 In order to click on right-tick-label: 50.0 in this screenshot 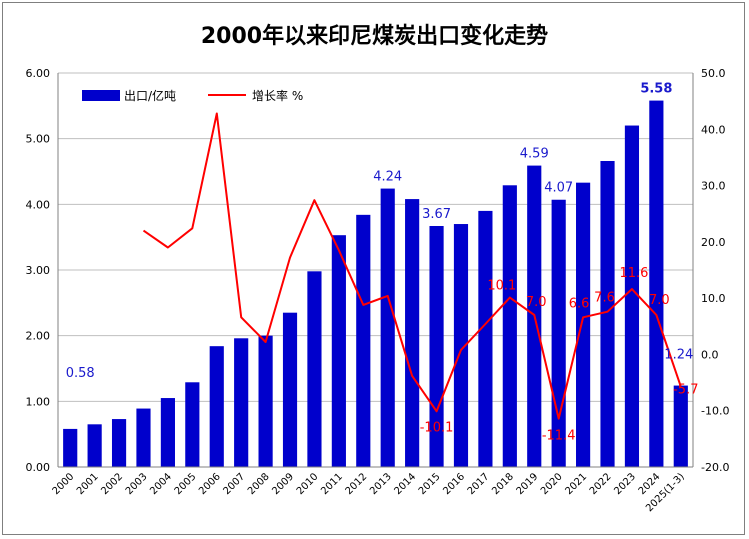, I will do `click(713, 73)`.